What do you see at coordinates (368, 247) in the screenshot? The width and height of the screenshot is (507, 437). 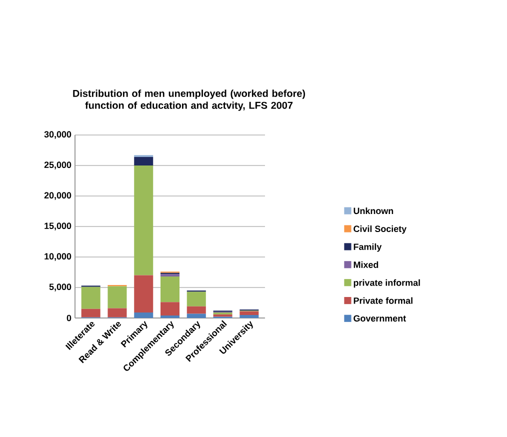 I see `legend-label: Family` at bounding box center [368, 247].